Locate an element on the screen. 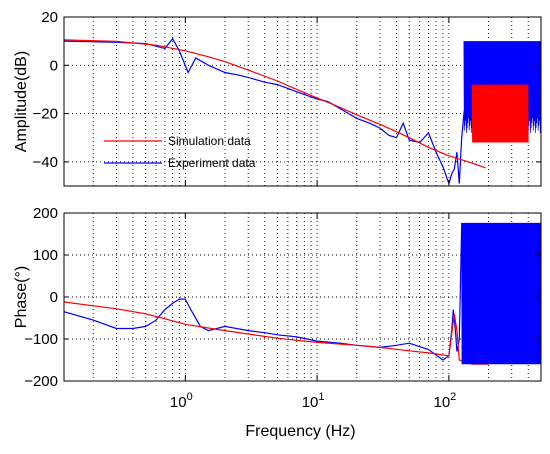 This screenshot has height=454, width=550. y-tick-label: −200 is located at coordinates (41, 381).